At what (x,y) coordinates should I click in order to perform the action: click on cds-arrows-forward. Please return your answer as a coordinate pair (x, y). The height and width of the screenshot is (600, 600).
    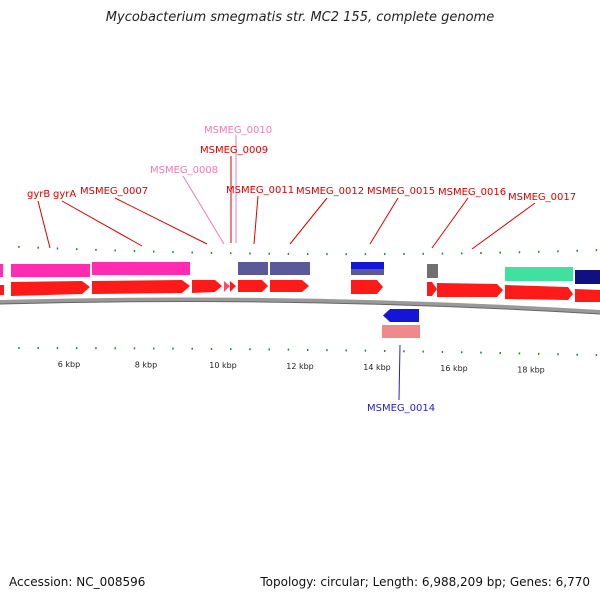
    Looking at the image, I should click on (300, 291).